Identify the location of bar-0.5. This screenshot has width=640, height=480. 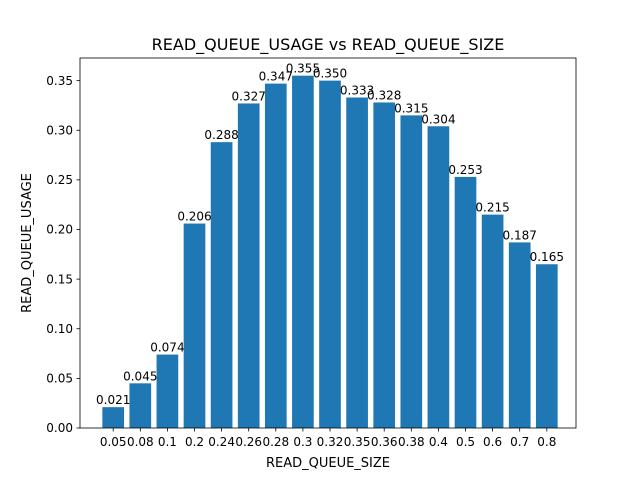
(465, 302).